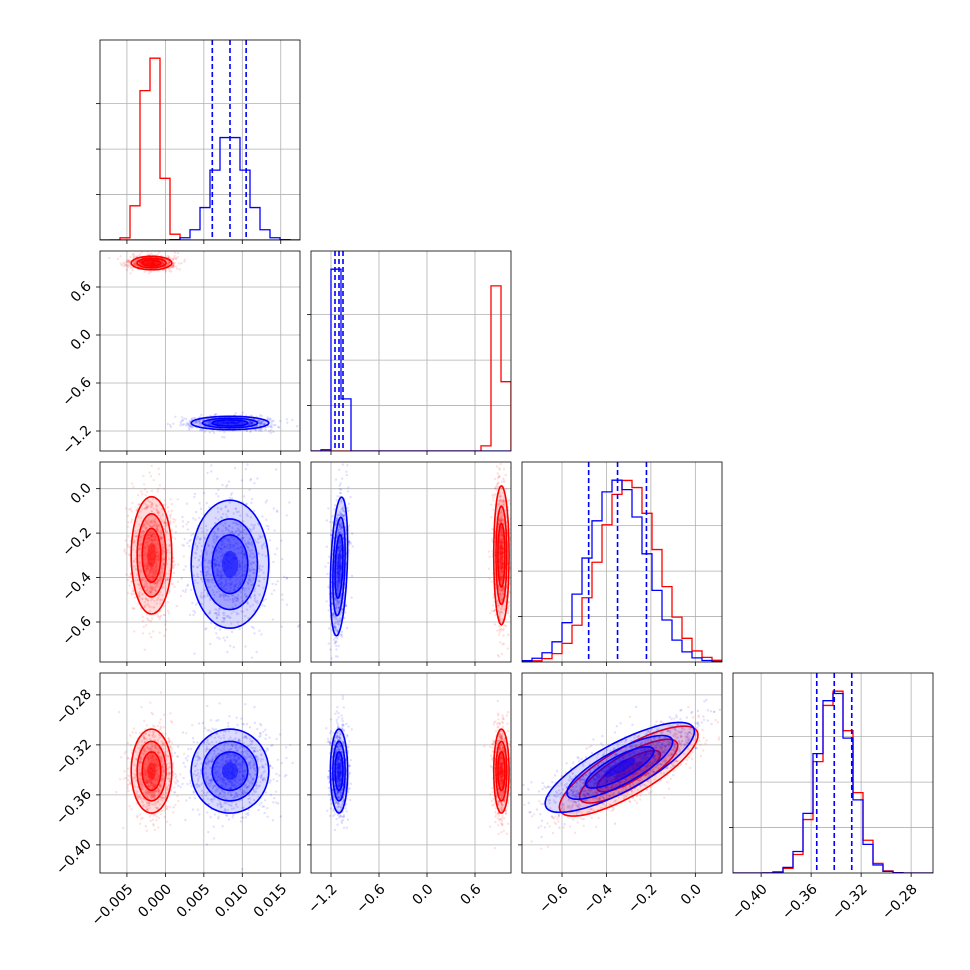 The height and width of the screenshot is (970, 970). What do you see at coordinates (833, 773) in the screenshot?
I see `panel-frame` at bounding box center [833, 773].